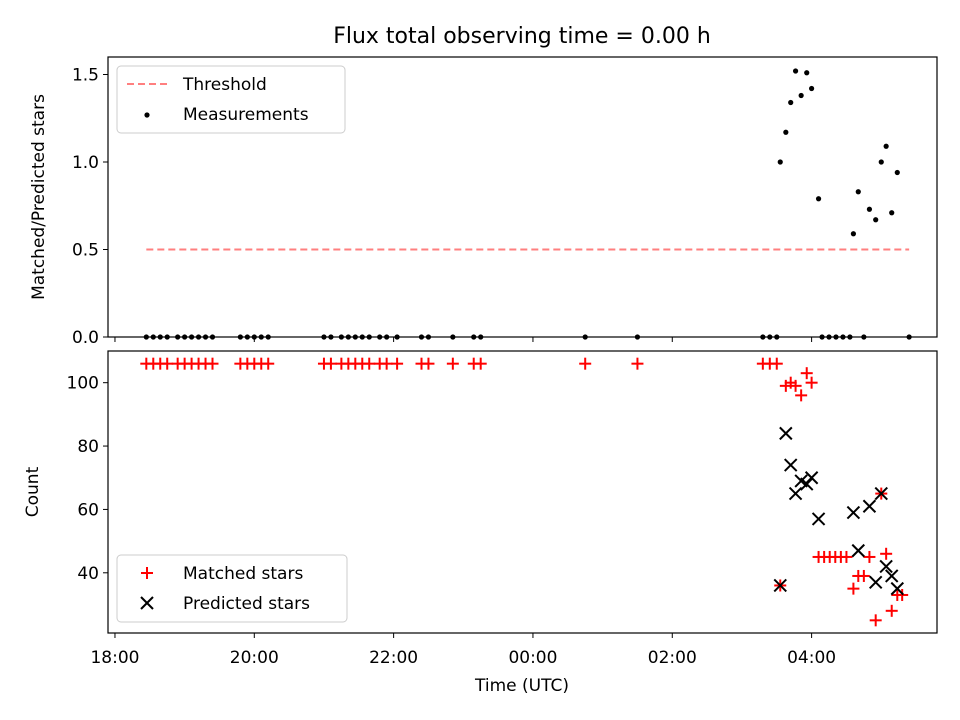 The image size is (960, 720). What do you see at coordinates (147, 603) in the screenshot?
I see `legend-predicted-swatch` at bounding box center [147, 603].